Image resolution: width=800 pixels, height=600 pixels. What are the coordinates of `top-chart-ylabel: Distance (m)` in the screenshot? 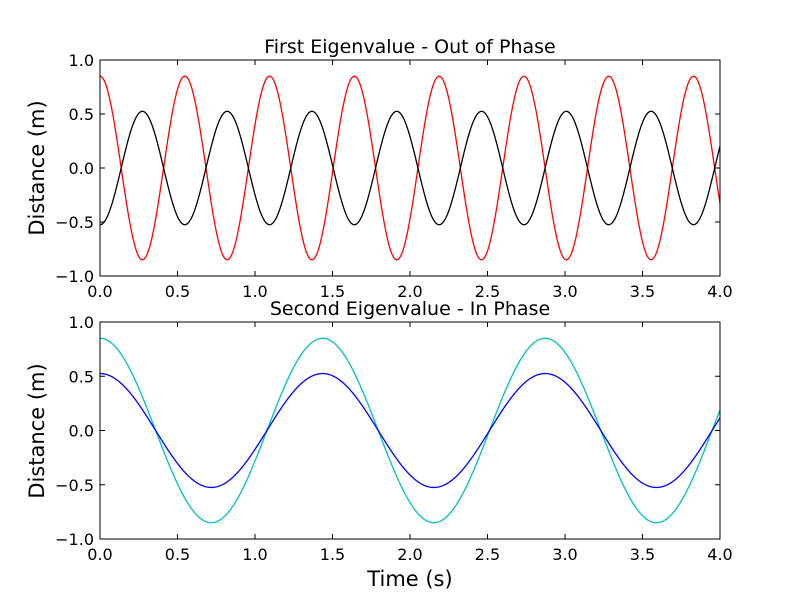 It's located at (37, 167).